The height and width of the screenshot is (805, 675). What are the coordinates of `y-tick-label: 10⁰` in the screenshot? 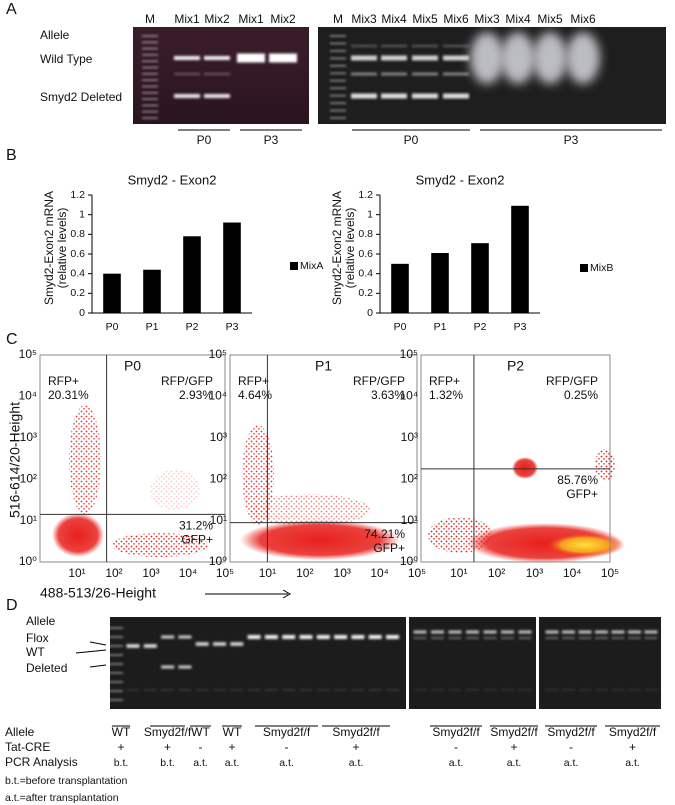 It's located at (28, 561).